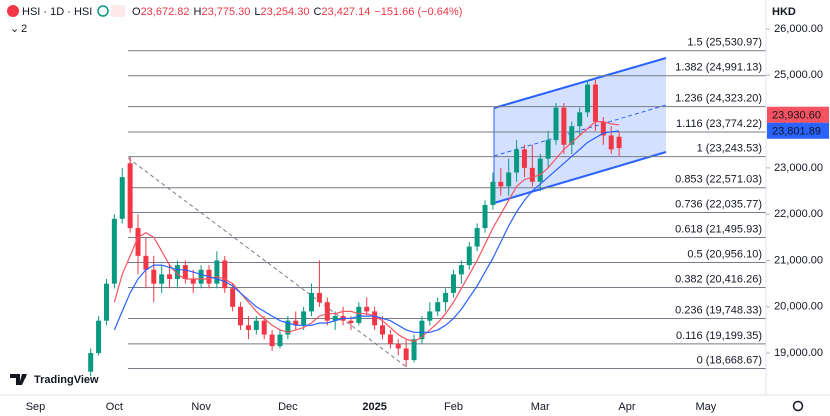  What do you see at coordinates (718, 204) in the screenshot?
I see `fib-label: 0.736 (22,035.77)` at bounding box center [718, 204].